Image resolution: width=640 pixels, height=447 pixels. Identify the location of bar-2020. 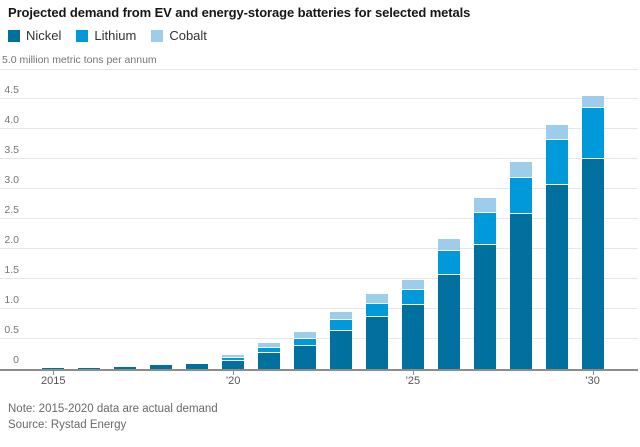
(233, 361).